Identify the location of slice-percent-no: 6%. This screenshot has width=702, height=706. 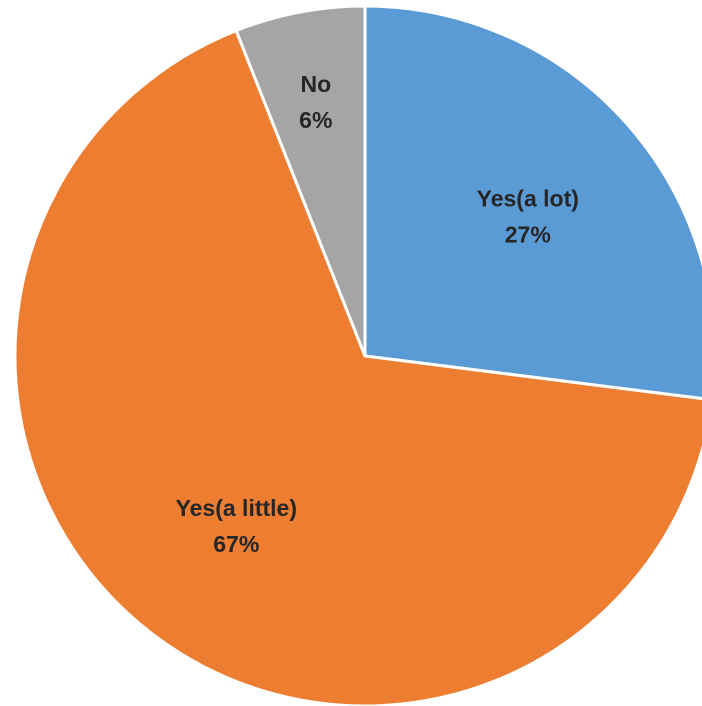
(315, 120).